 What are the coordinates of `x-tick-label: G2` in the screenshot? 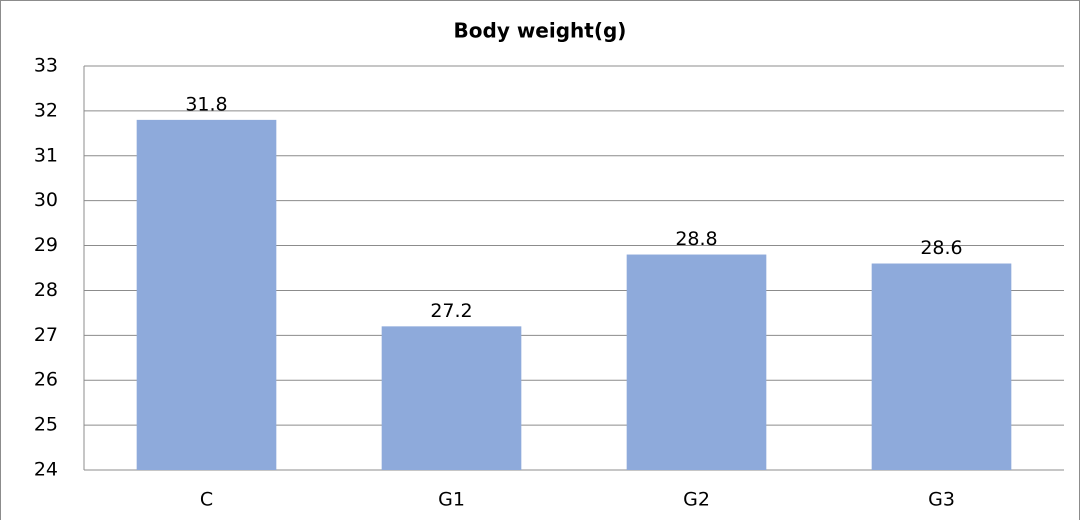 It's located at (696, 500).